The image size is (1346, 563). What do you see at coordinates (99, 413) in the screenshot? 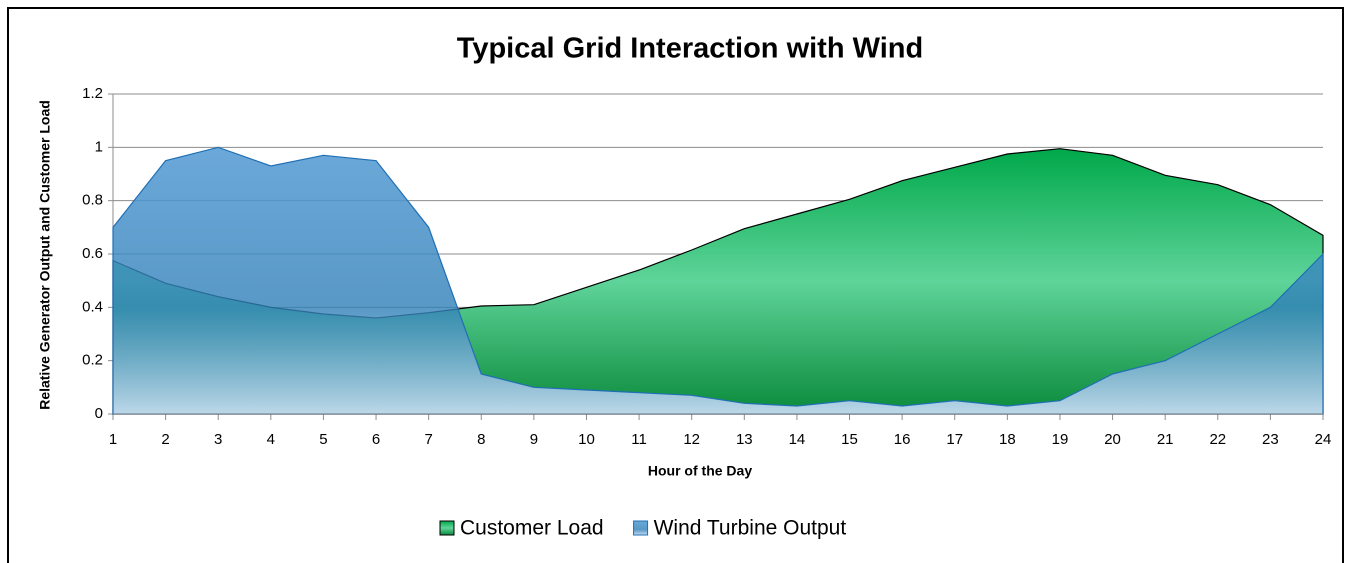
I see `y-tick-label: 0` at bounding box center [99, 413].